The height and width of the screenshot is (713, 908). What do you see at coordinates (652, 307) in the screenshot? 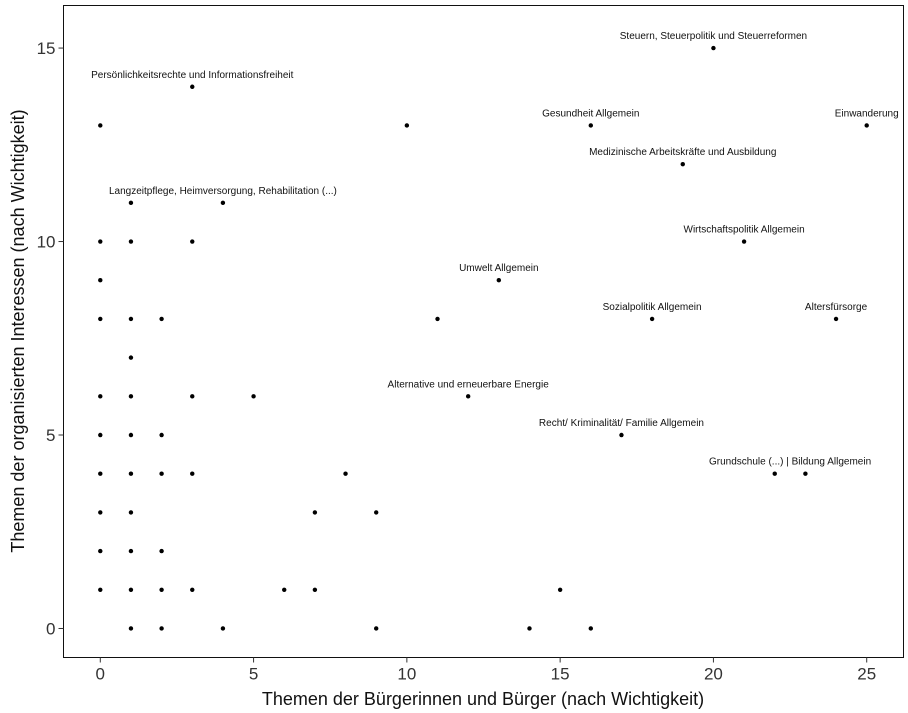
I see `point-annotation: Sozialpolitik Allgemein` at bounding box center [652, 307].